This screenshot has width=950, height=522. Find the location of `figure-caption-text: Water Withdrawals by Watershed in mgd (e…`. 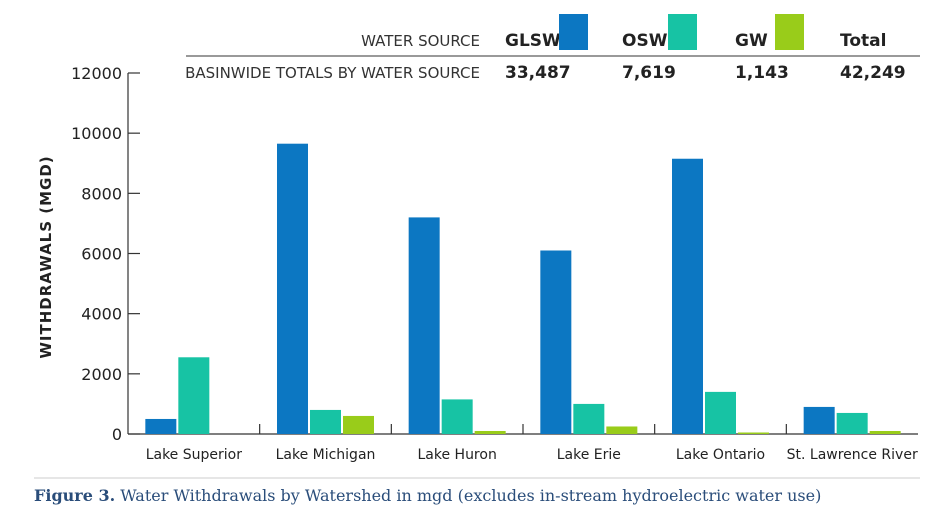

figure-caption-text: Water Withdrawals by Watershed in mgd (e… is located at coordinates (471, 495).